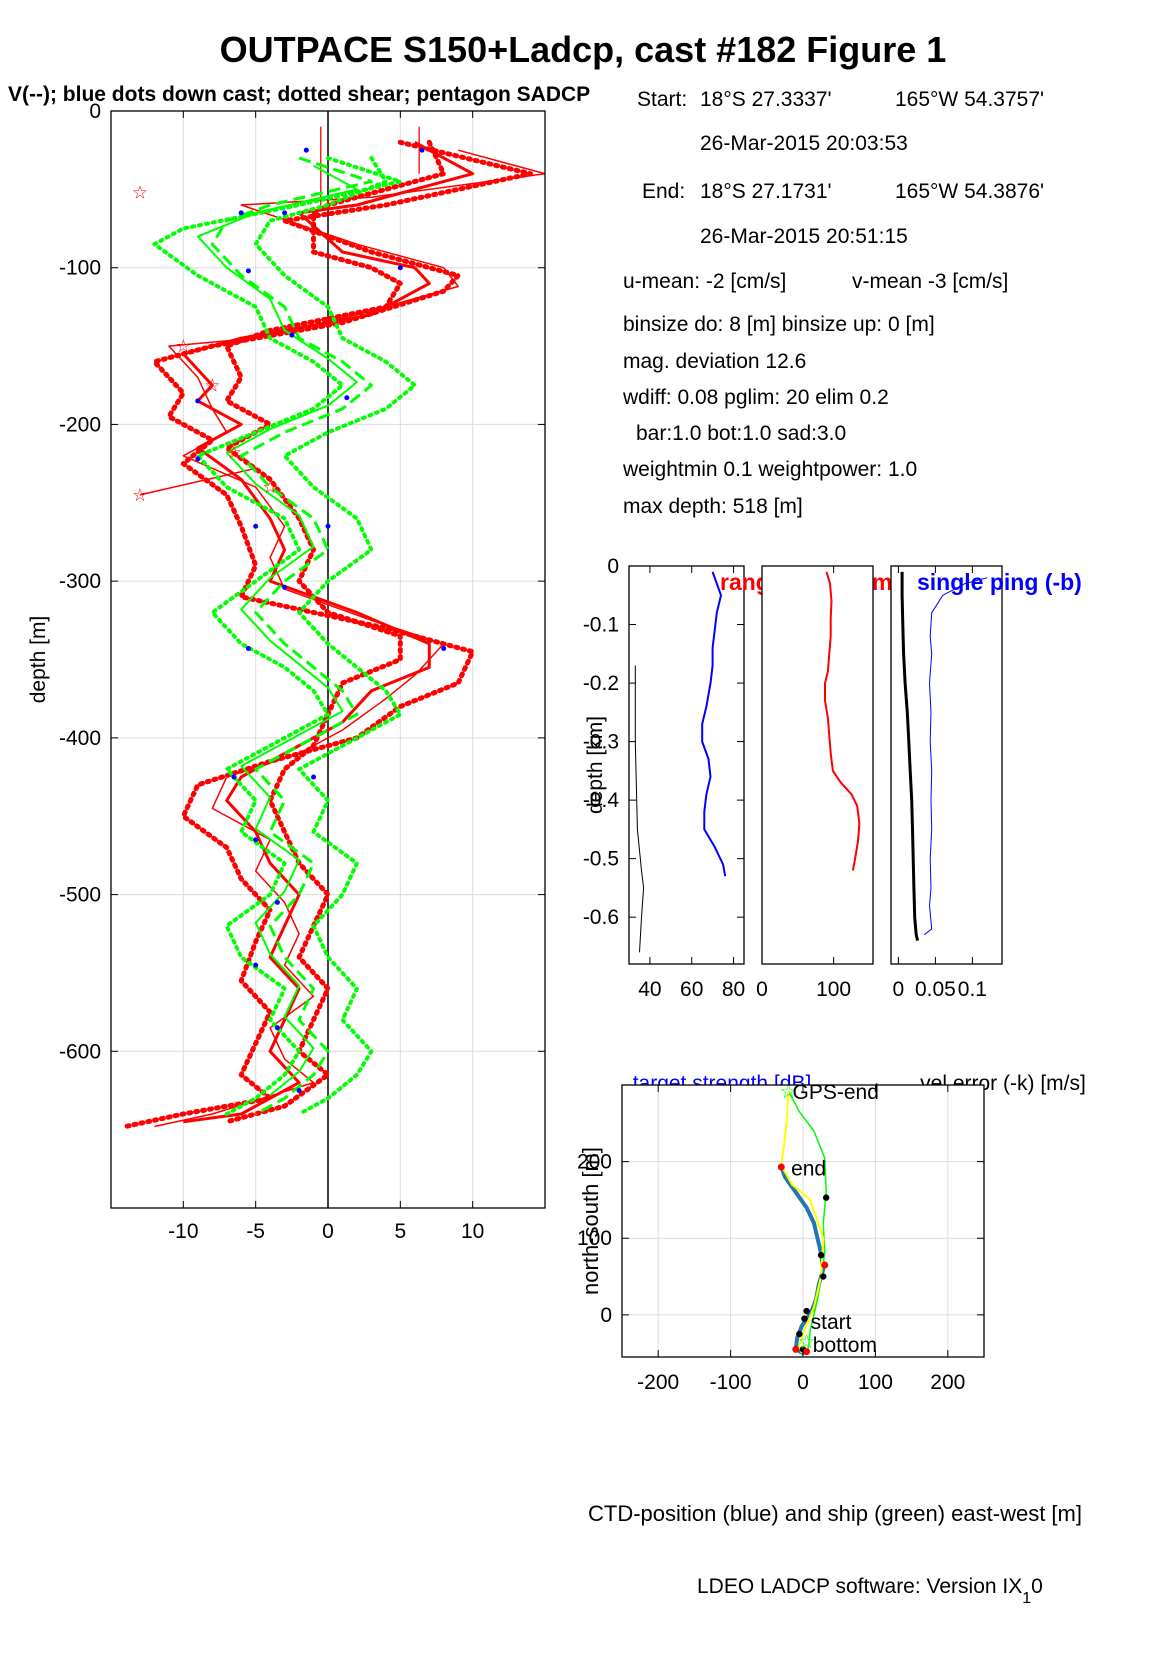 This screenshot has height=1679, width=1165. I want to click on target-strength-ytick-label-0: 0, so click(613, 566).